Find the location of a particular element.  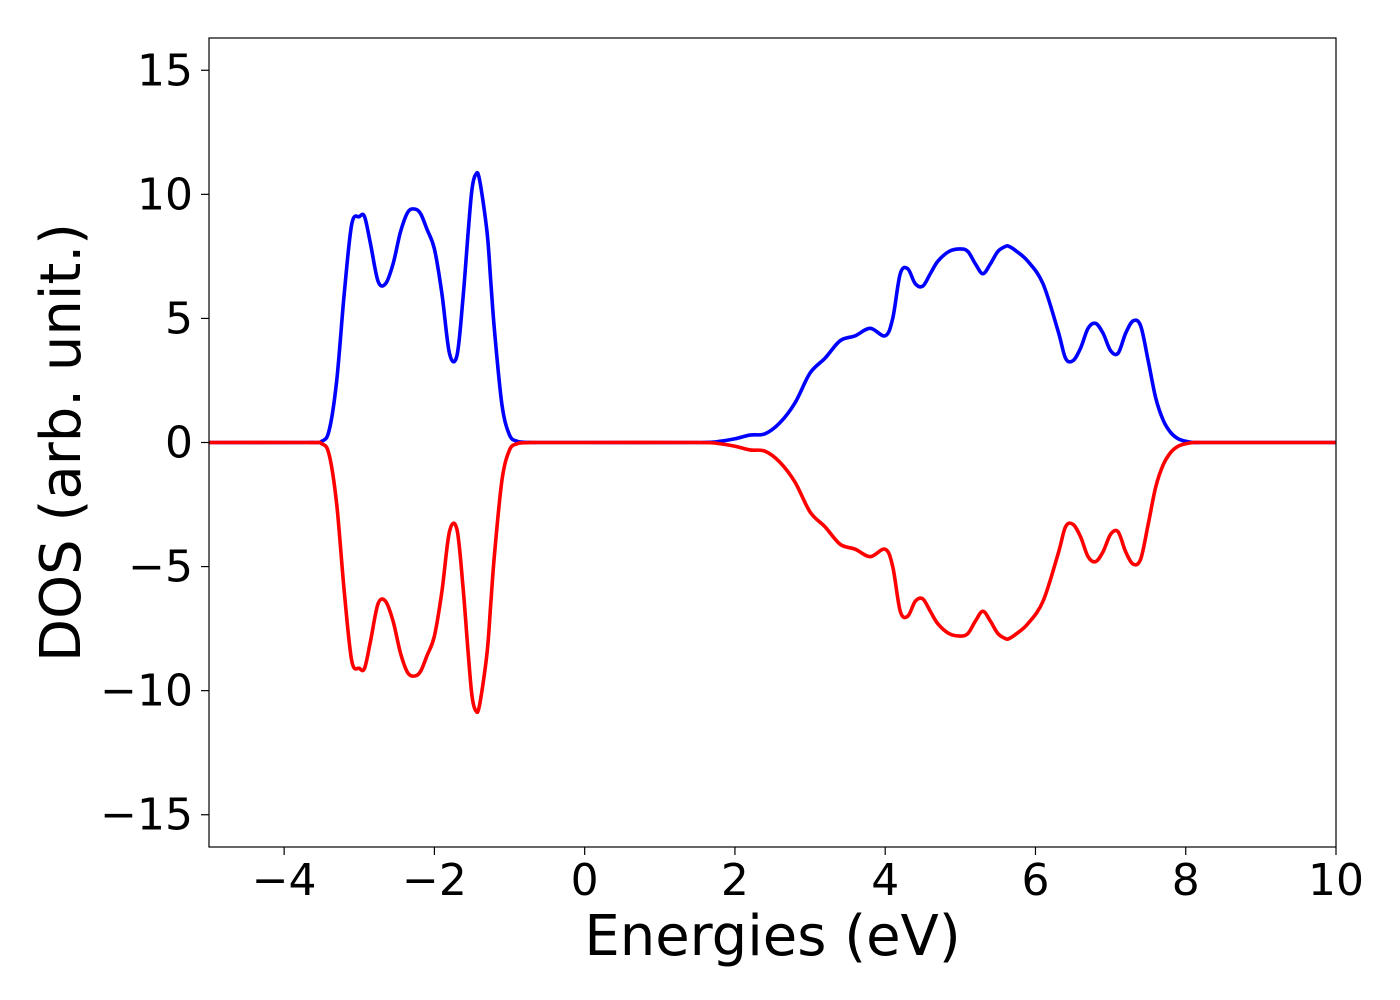

x-tick-label: −4 is located at coordinates (284, 880).